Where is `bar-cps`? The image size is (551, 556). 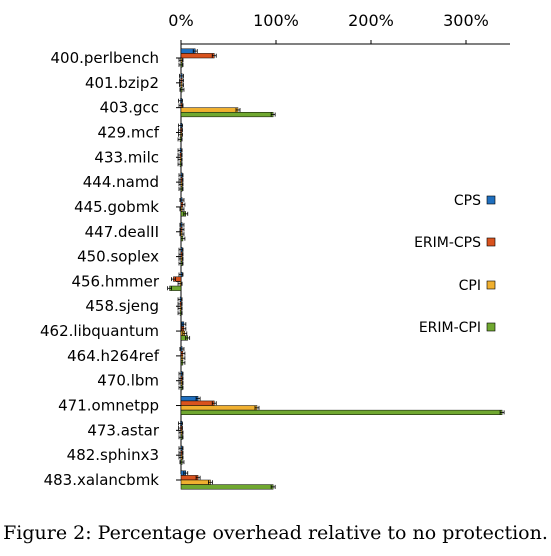
bar-cps is located at coordinates (189, 399).